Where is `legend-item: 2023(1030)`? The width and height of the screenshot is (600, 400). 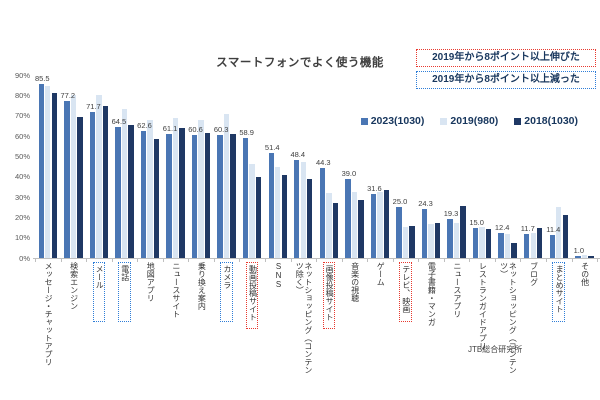
legend-item: 2023(1030) is located at coordinates (392, 121).